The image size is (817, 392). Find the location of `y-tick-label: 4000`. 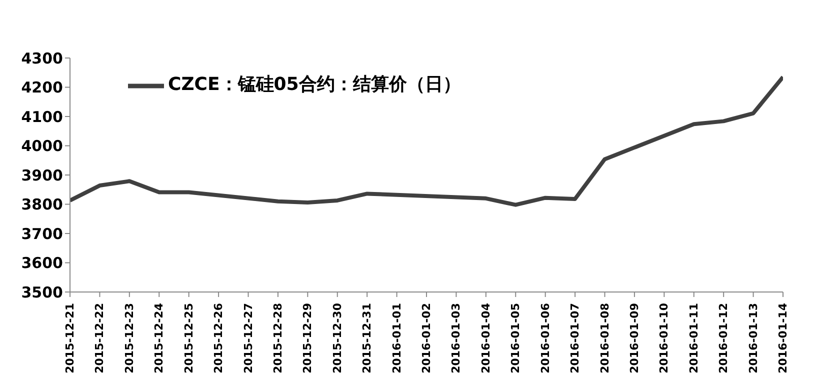

y-tick-label: 4000 is located at coordinates (42, 146).